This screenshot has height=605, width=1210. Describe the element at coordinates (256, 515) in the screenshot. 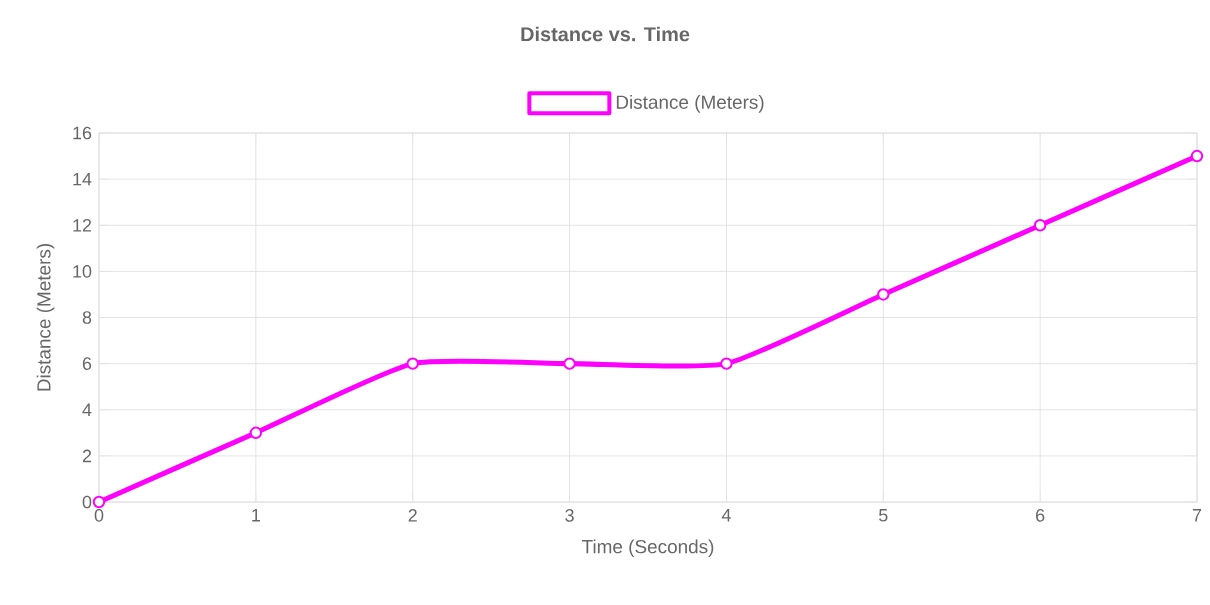

I see `x-tick-label: 1` at that location.